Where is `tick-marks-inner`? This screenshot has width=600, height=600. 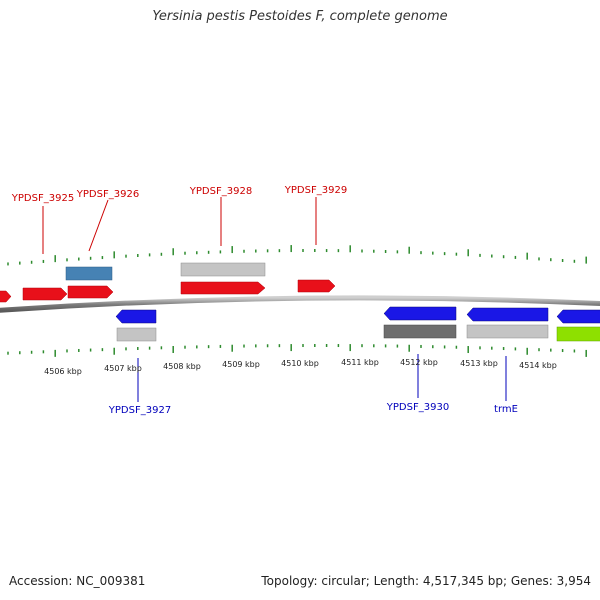 tick-marks-inner is located at coordinates (297, 350).